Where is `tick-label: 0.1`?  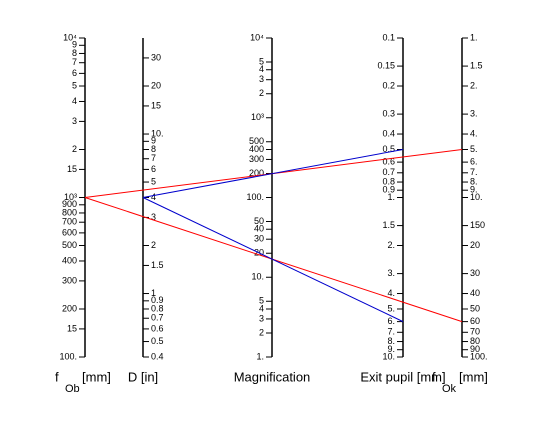 tick-label: 0.1 is located at coordinates (388, 37).